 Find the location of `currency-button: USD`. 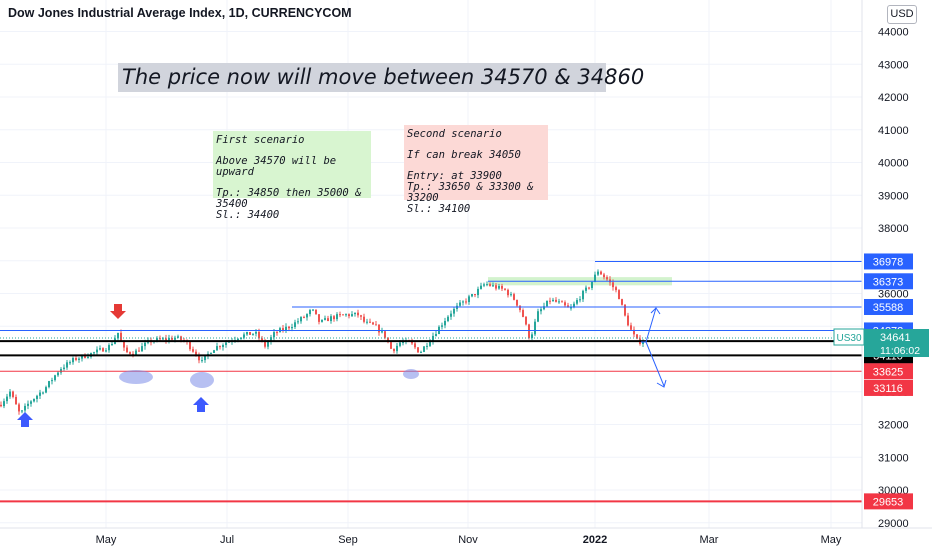

currency-button: USD is located at coordinates (902, 14).